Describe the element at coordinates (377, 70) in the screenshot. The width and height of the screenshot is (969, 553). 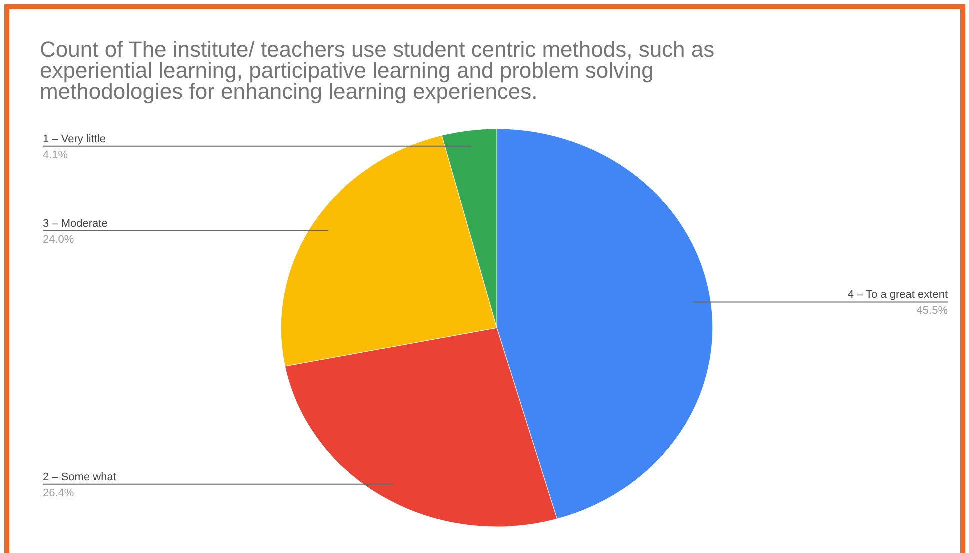
I see `chart-title: Count of The institute/ teachers use student centric methods, such as experiential learning, participative learning and problem solving methodologies for enhancing learning experiences.` at that location.